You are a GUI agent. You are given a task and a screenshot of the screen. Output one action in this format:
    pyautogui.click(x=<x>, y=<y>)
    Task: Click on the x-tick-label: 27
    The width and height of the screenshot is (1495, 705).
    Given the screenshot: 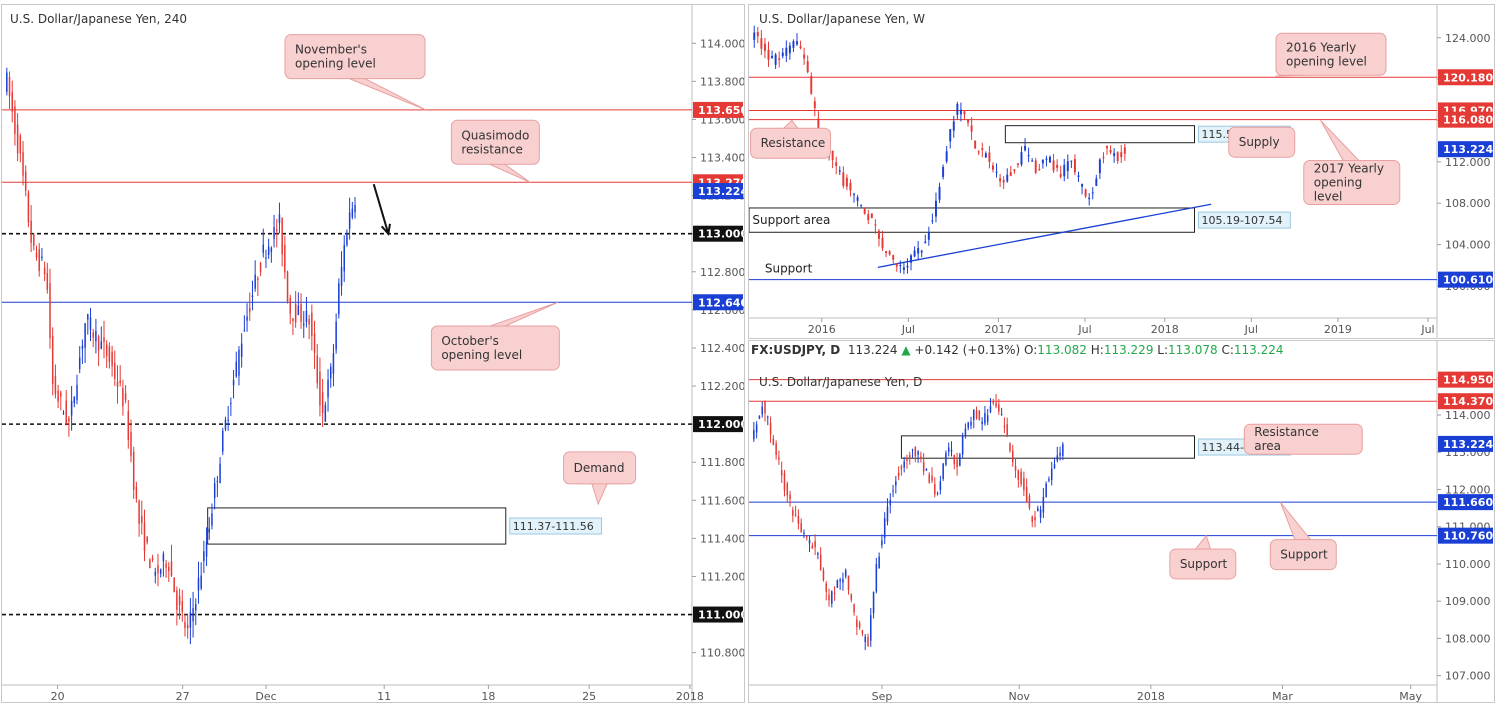 What is the action you would take?
    pyautogui.click(x=183, y=696)
    